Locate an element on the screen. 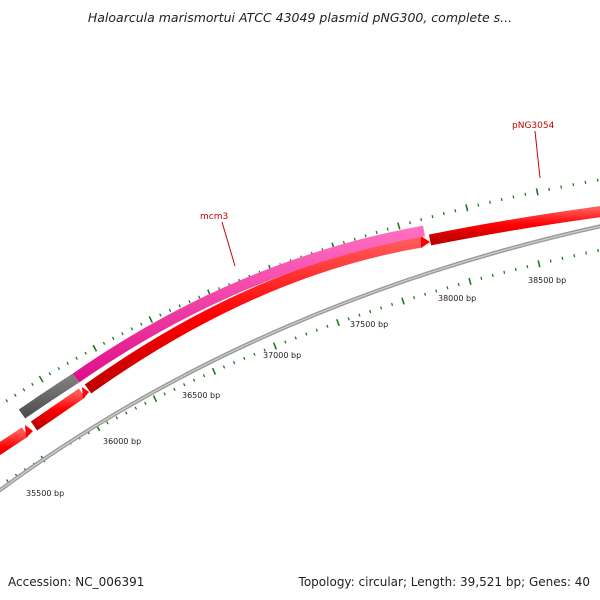  gene-label-mcm3: mcm3 is located at coordinates (214, 217).